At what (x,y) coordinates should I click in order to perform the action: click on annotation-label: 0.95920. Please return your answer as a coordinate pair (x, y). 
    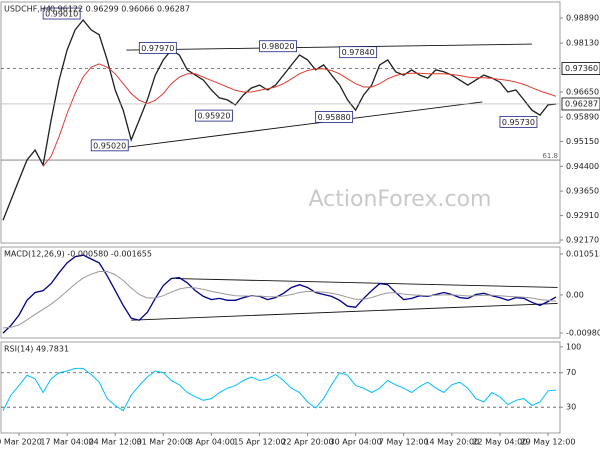
    Looking at the image, I should click on (213, 116).